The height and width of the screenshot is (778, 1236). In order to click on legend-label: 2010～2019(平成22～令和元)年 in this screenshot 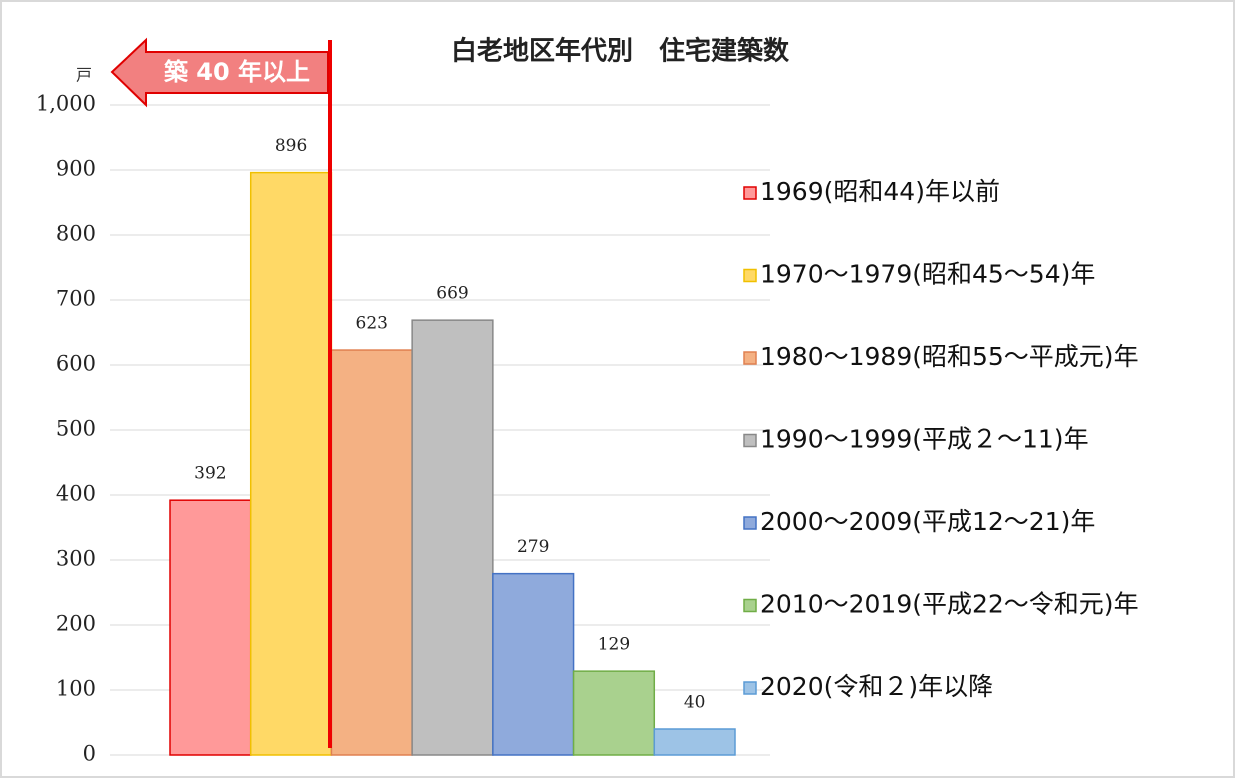, I will do `click(949, 604)`.